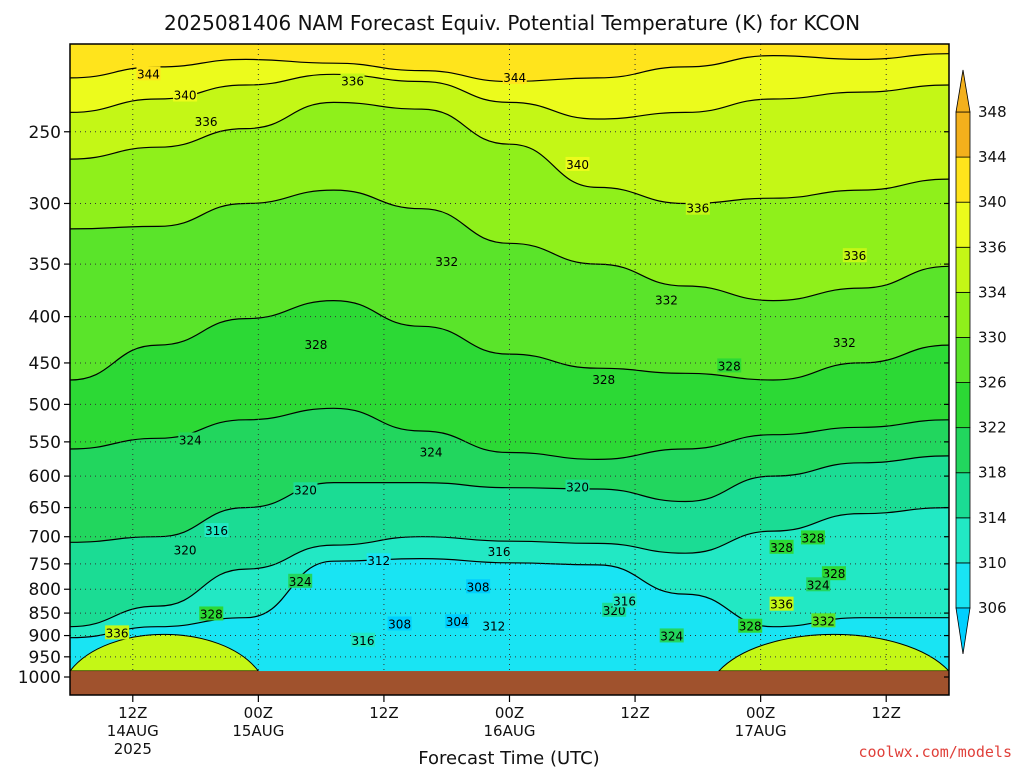  I want to click on colorbar: 306 310 314 318 322 326 330 334 336 340 344 348, so click(981, 362).